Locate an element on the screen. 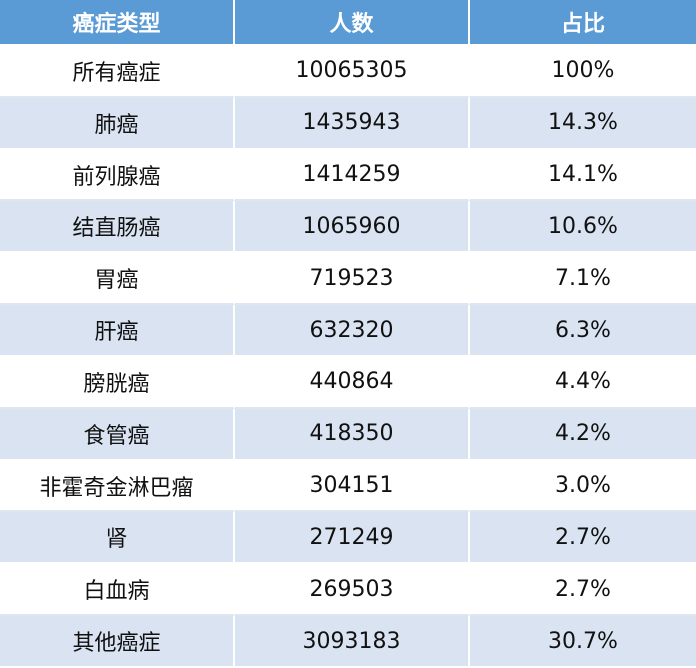 The image size is (696, 668). table-cell: 肝癌 is located at coordinates (117, 331).